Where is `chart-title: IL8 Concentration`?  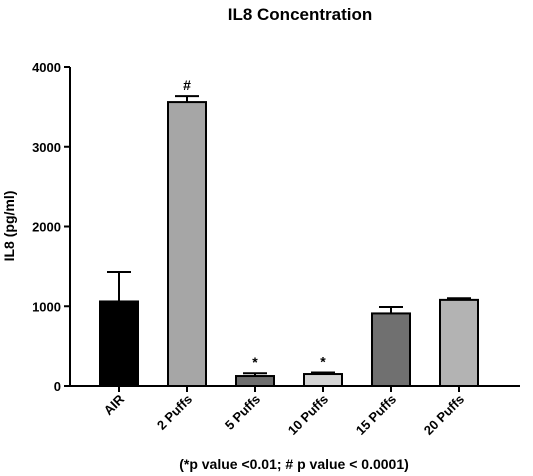 chart-title: IL8 Concentration is located at coordinates (300, 14).